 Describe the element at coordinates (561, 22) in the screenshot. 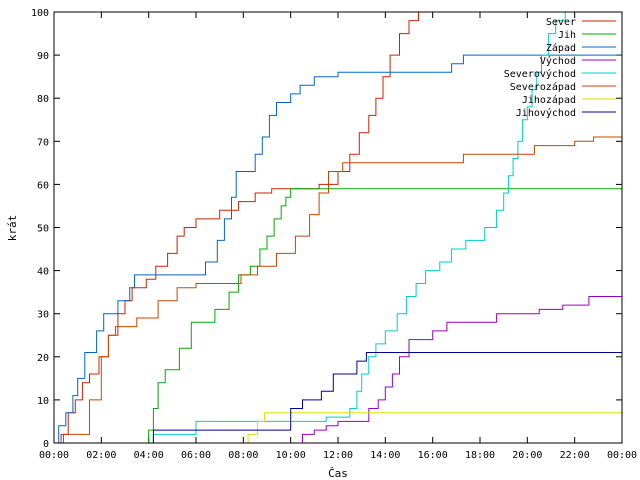

I see `legend-label: Sever` at that location.